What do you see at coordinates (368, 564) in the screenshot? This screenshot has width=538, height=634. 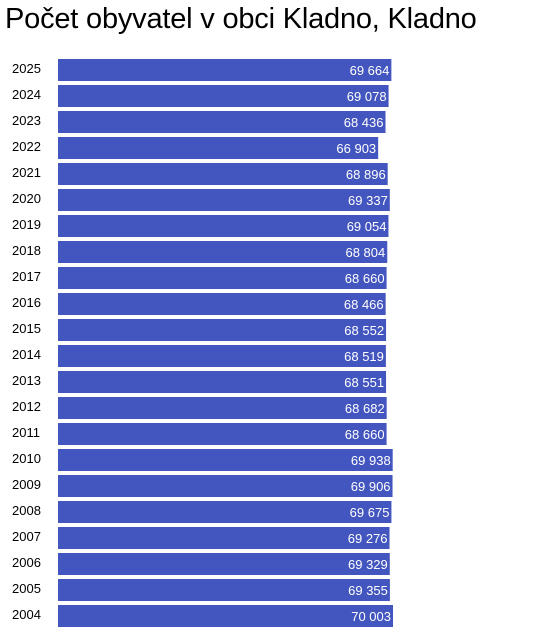 I see `bar-value-label: 69 329` at bounding box center [368, 564].